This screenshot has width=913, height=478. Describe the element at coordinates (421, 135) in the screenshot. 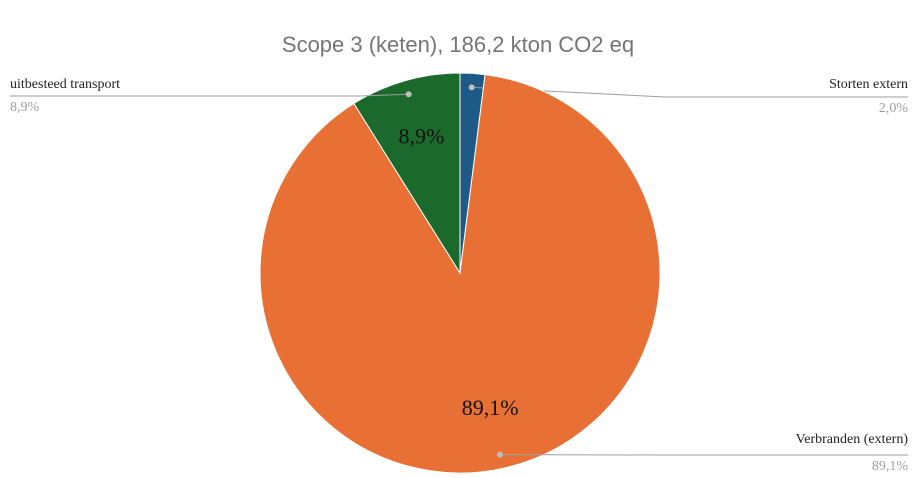

I see `slice-label: 8,9%` at that location.